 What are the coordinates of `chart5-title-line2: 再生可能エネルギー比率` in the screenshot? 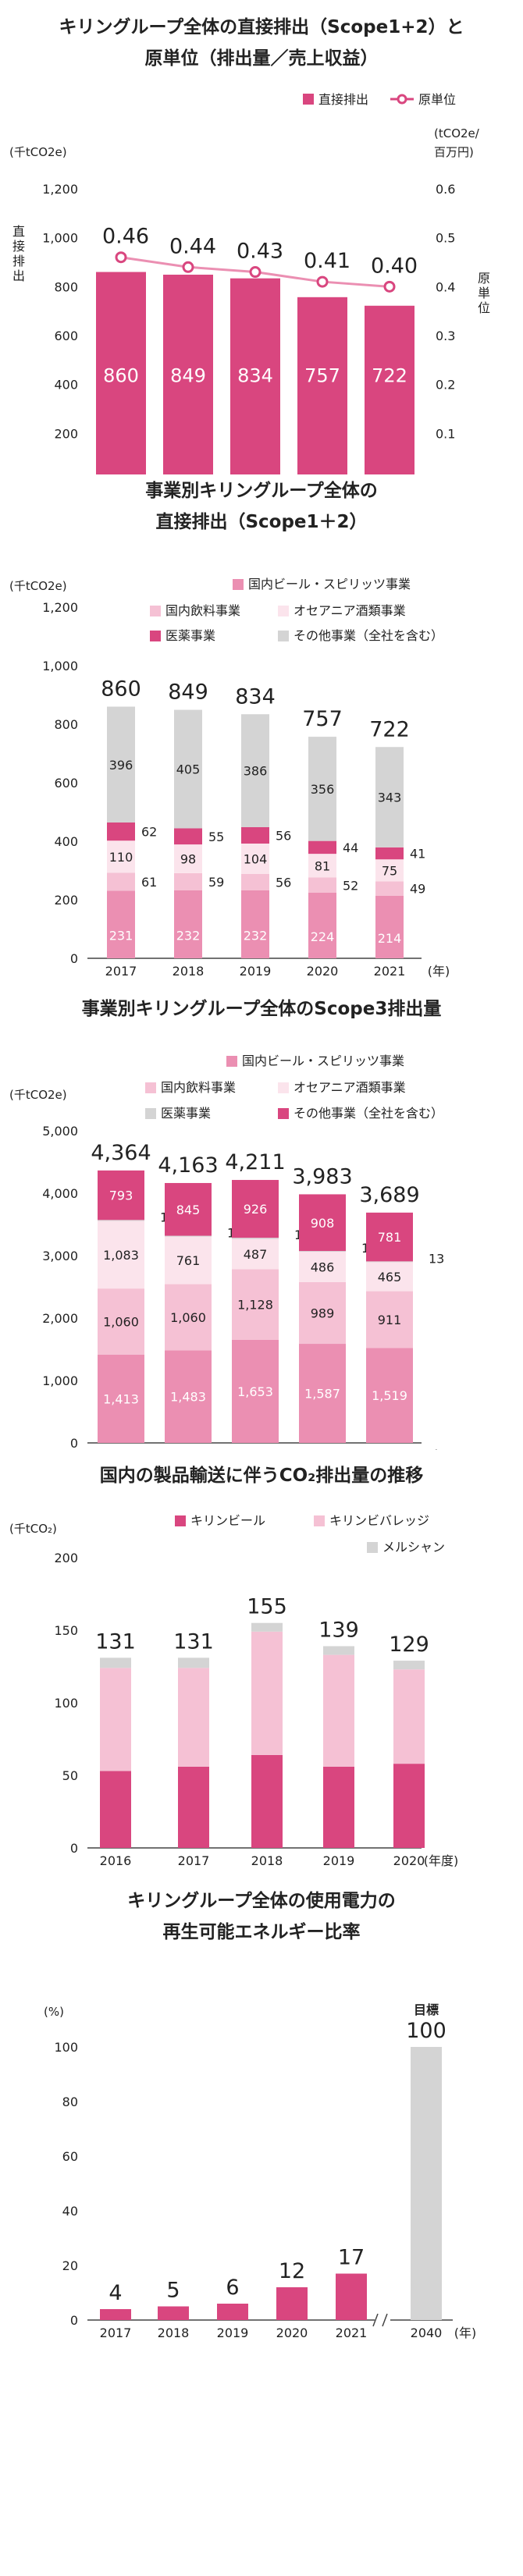 It's located at (262, 1931).